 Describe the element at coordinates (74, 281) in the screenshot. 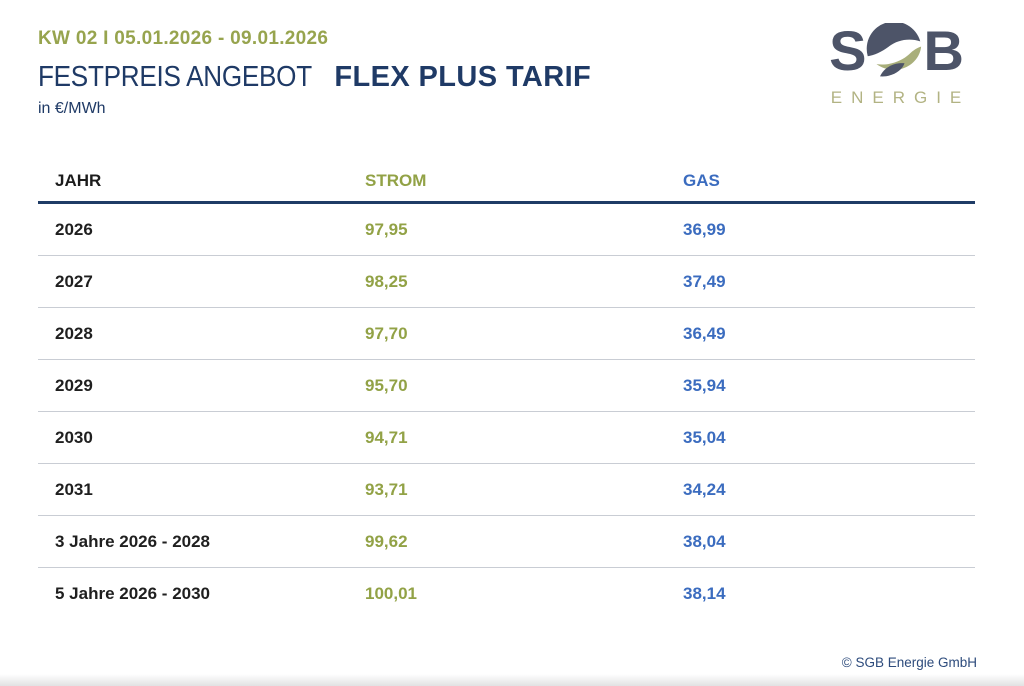

I see `row-label: 2027` at that location.